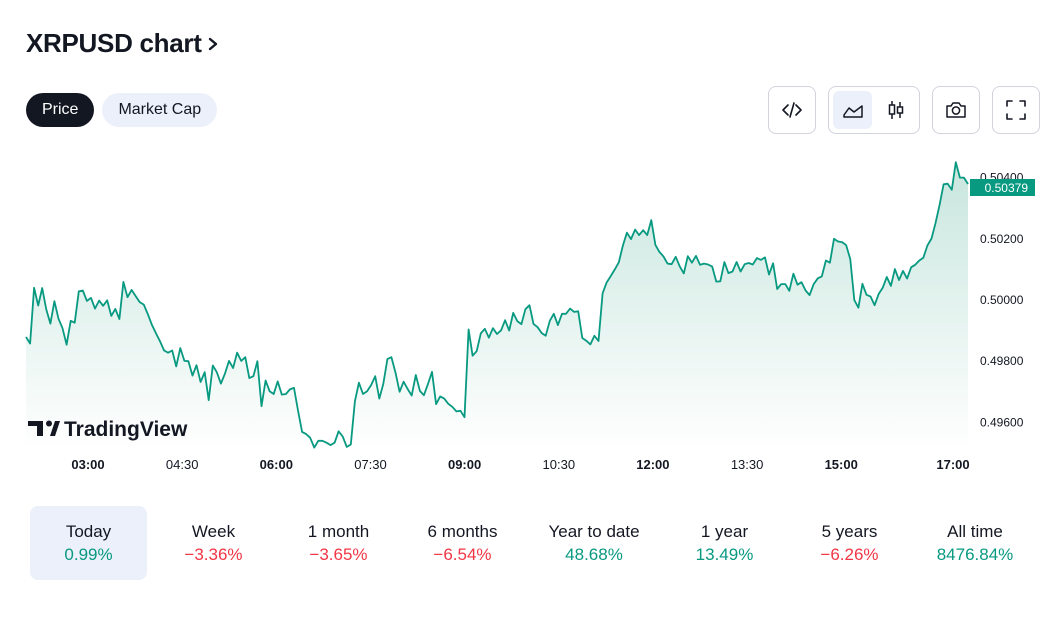 This screenshot has width=1062, height=622. I want to click on period-all-time: All time 8476.84%, so click(975, 543).